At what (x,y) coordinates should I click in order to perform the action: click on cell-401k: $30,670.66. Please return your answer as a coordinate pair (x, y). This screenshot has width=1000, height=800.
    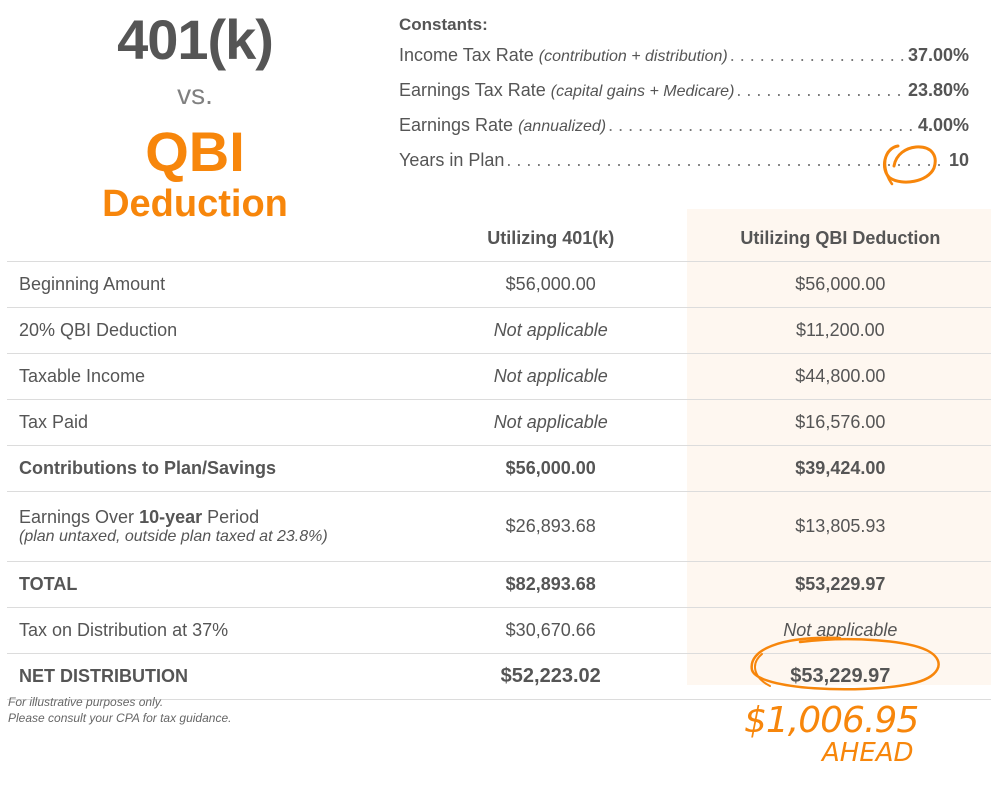
    Looking at the image, I should click on (550, 630).